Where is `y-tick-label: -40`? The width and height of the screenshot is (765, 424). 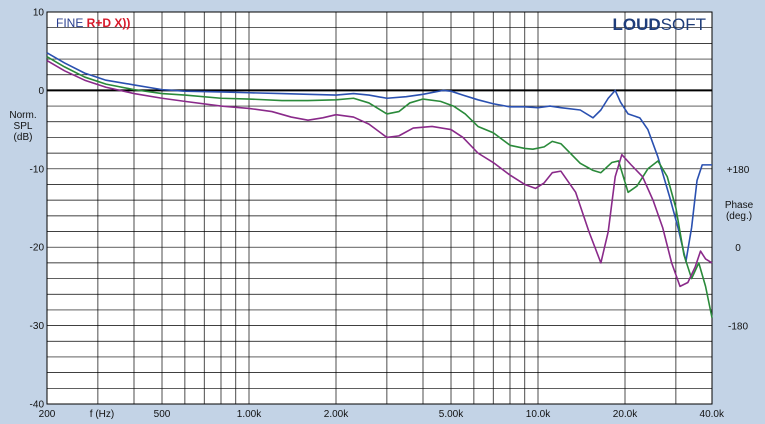 y-tick-label: -40 is located at coordinates (37, 405).